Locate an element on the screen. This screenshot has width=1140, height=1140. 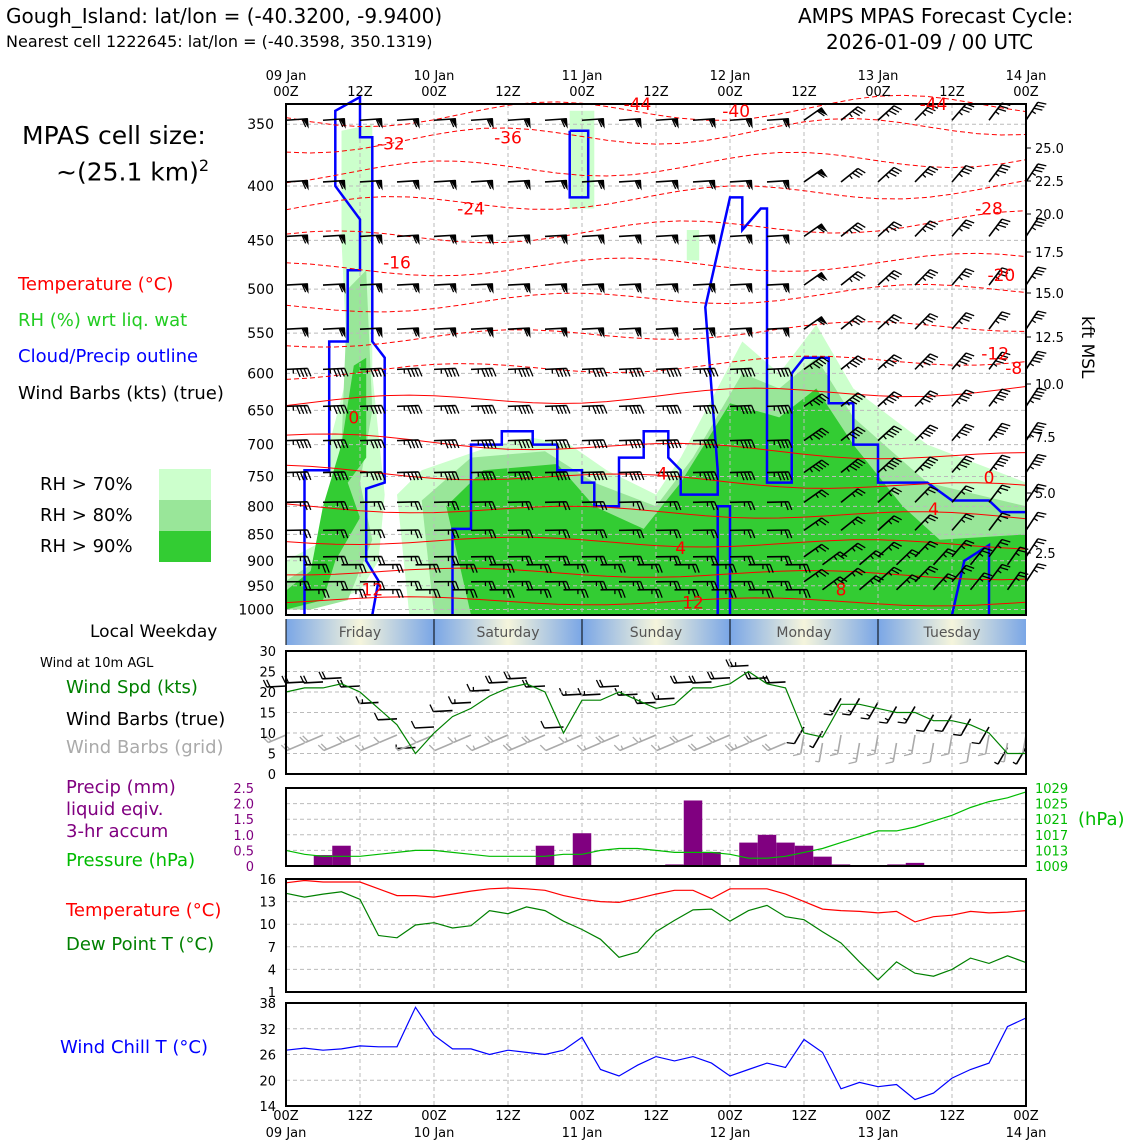
xs-wind-barb-181-barb is located at coordinates (790, 476).